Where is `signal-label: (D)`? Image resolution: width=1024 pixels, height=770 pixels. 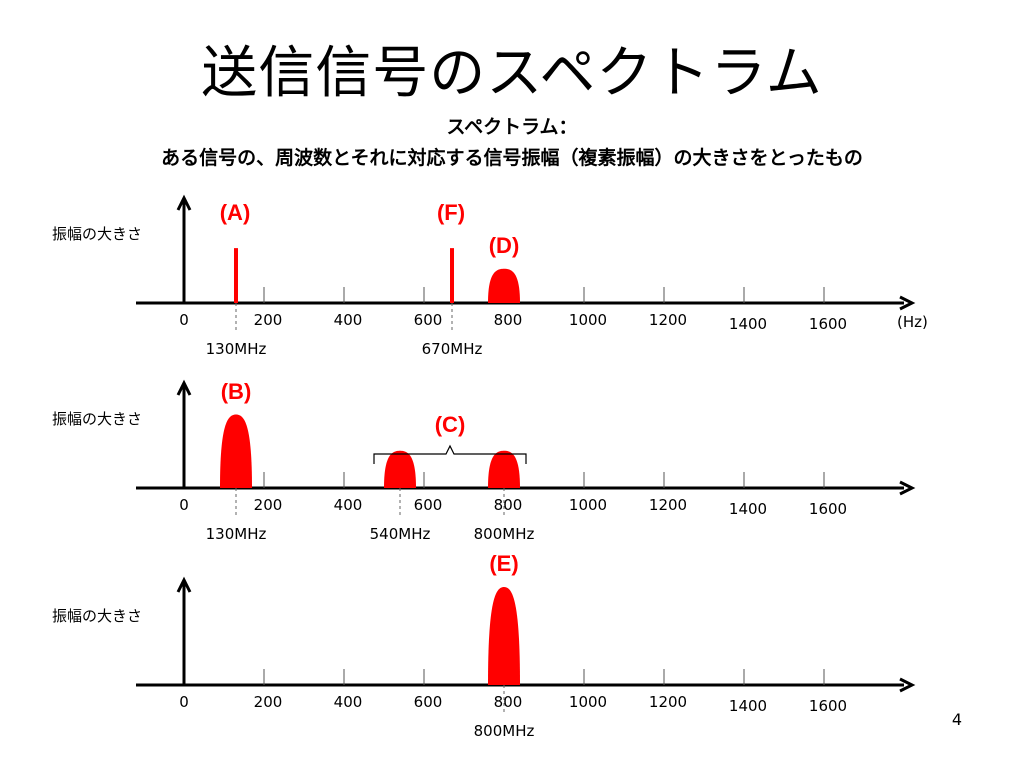
signal-label: (D) is located at coordinates (504, 245).